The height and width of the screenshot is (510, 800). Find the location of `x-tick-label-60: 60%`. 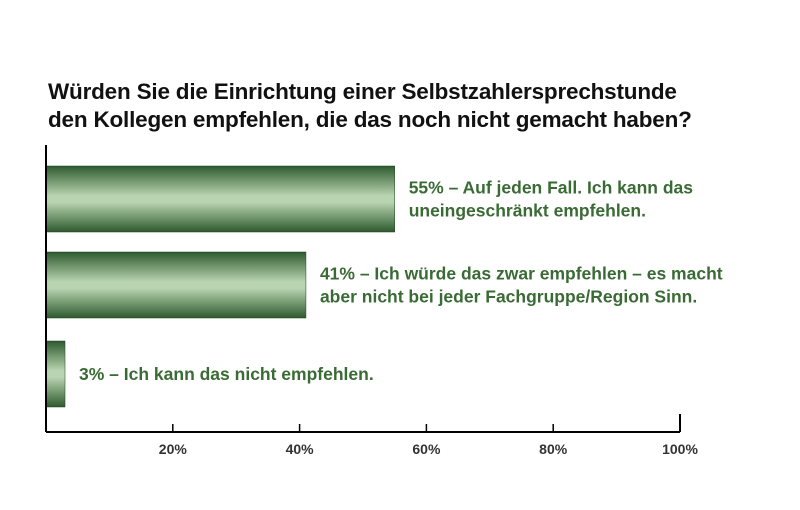

x-tick-label-60: 60% is located at coordinates (426, 449).